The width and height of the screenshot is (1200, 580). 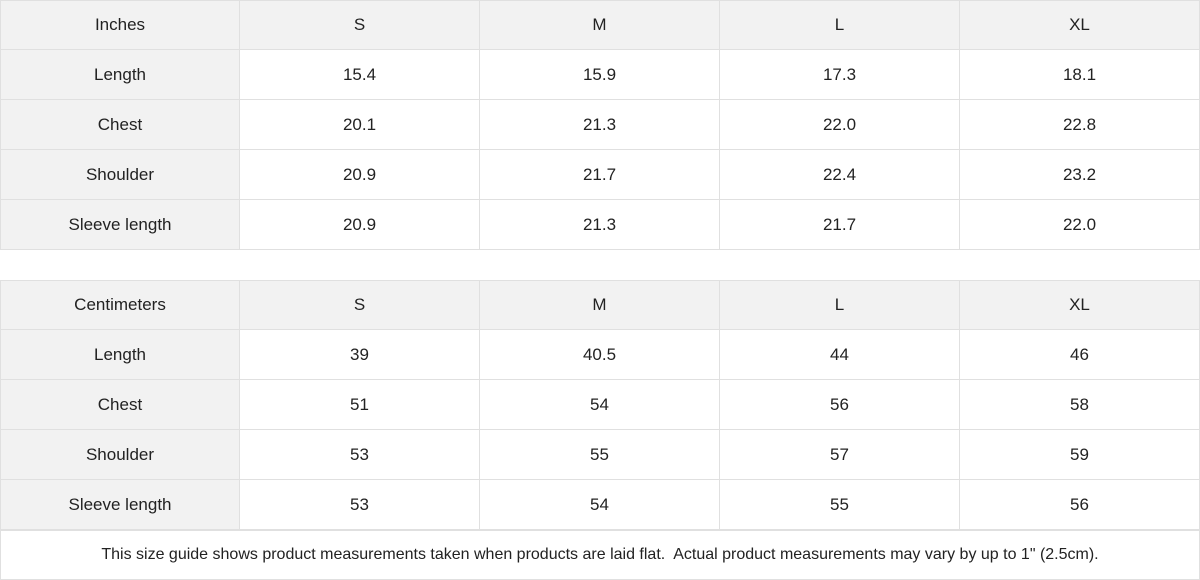 I want to click on cell: 15.4, so click(x=360, y=75).